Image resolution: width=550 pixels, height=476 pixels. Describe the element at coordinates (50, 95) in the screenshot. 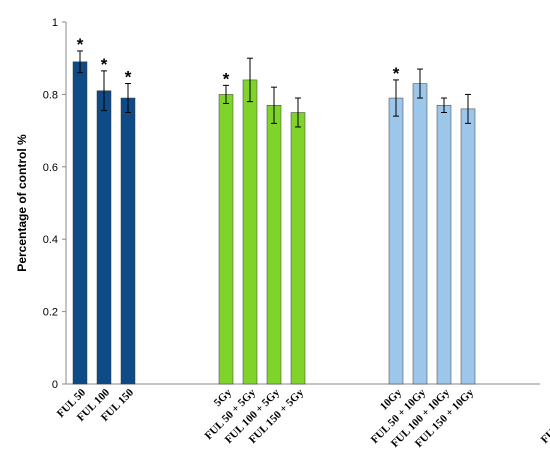

I see `y-tick-label: 0.8` at that location.